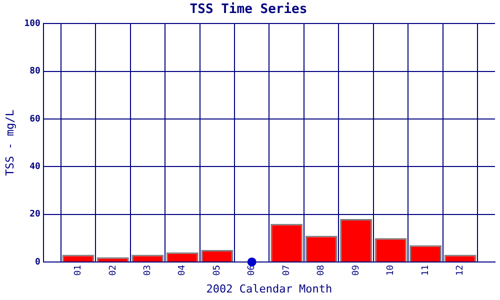 The width and height of the screenshot is (500, 300). What do you see at coordinates (183, 270) in the screenshot?
I see `x-tick-label: 04` at bounding box center [183, 270].